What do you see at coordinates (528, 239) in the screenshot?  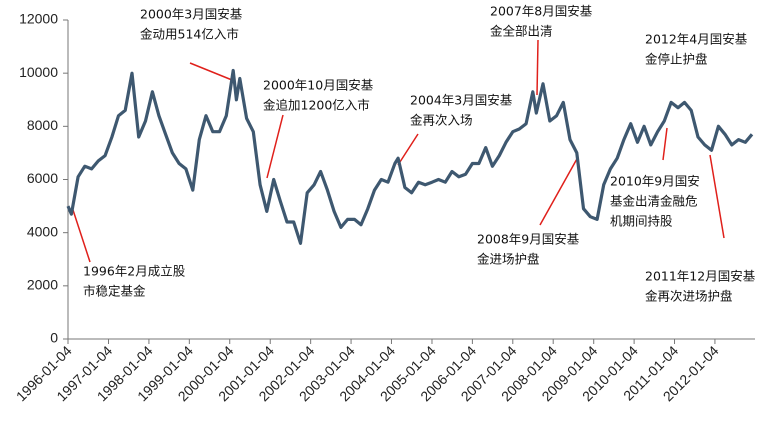 I see `annotation: 2008年9月国安基` at bounding box center [528, 239].